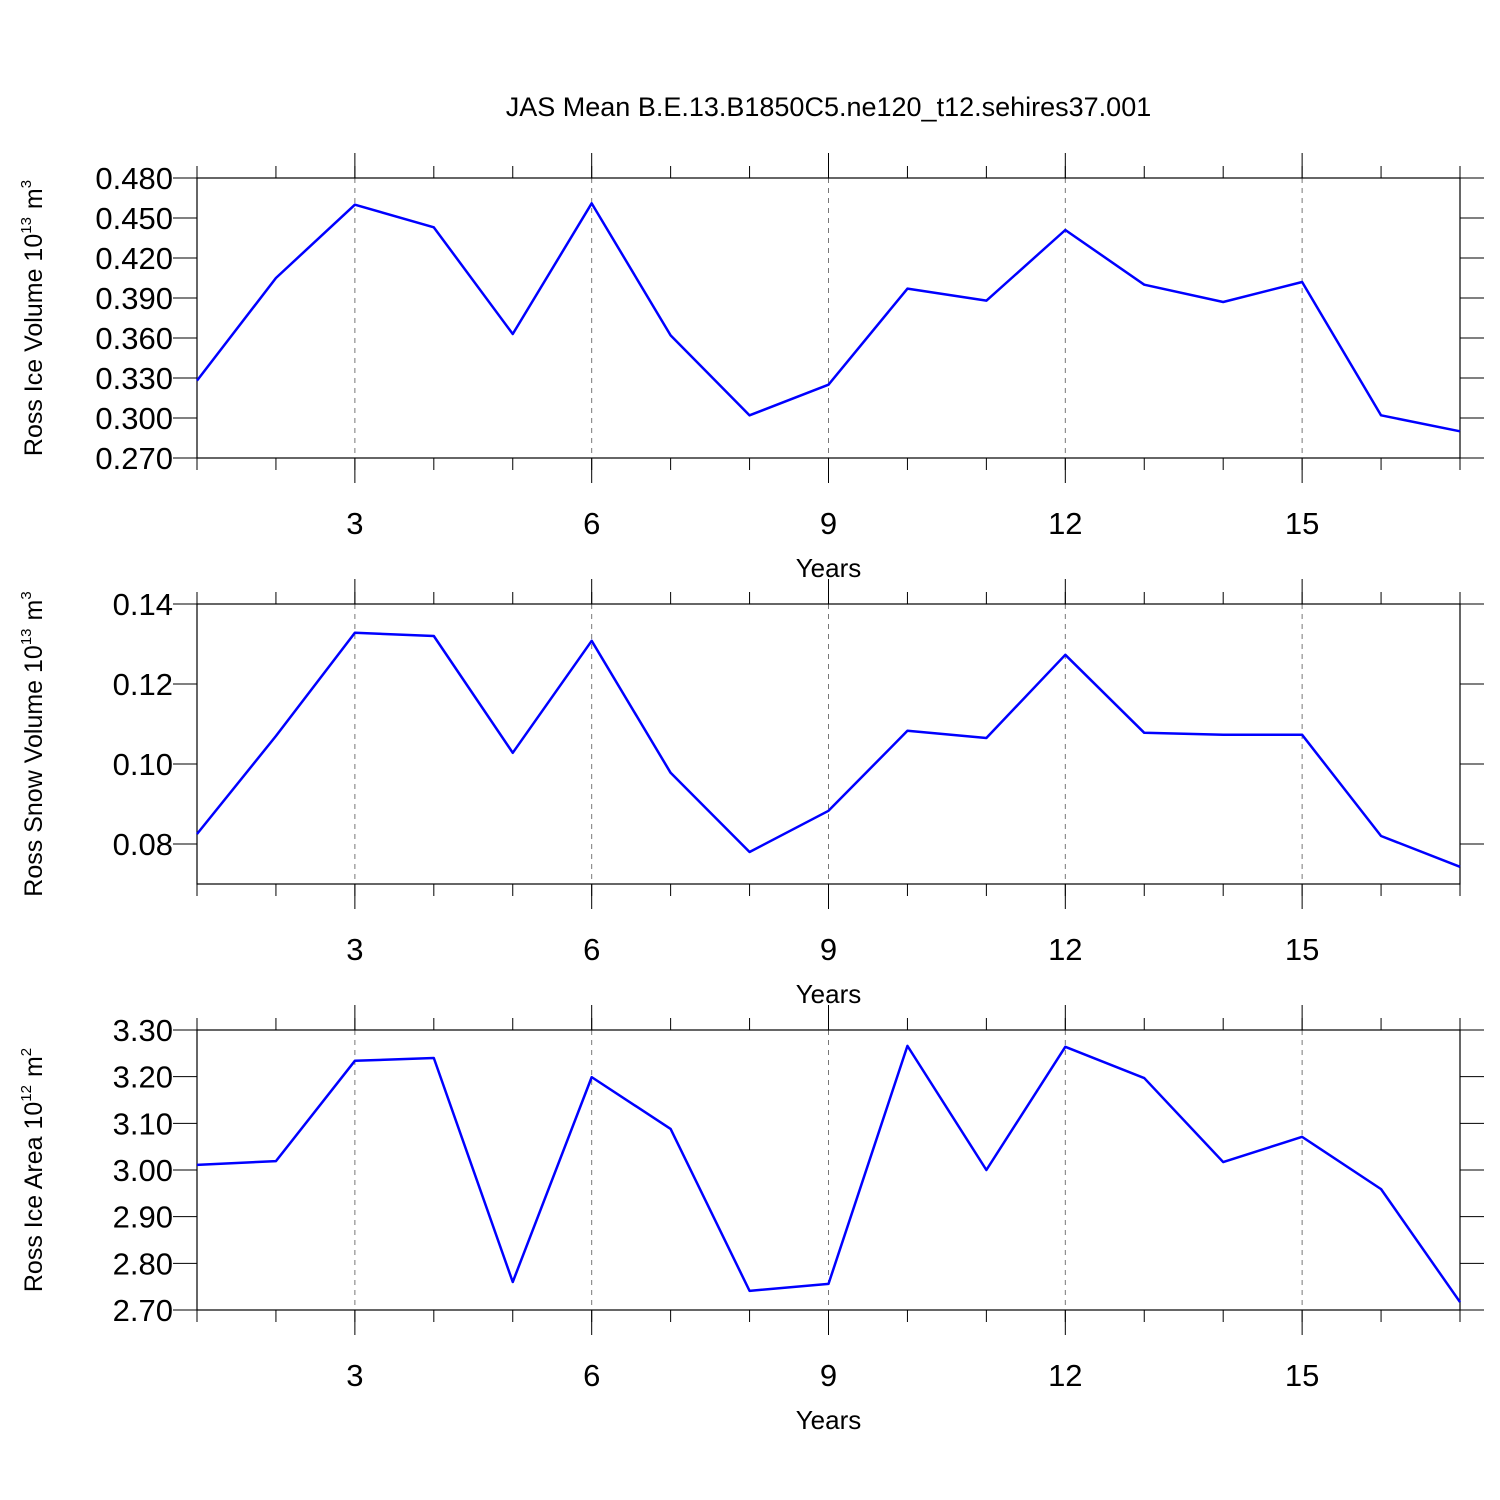  Describe the element at coordinates (143, 1170) in the screenshot. I see `y-tick-label: 3.00` at that location.